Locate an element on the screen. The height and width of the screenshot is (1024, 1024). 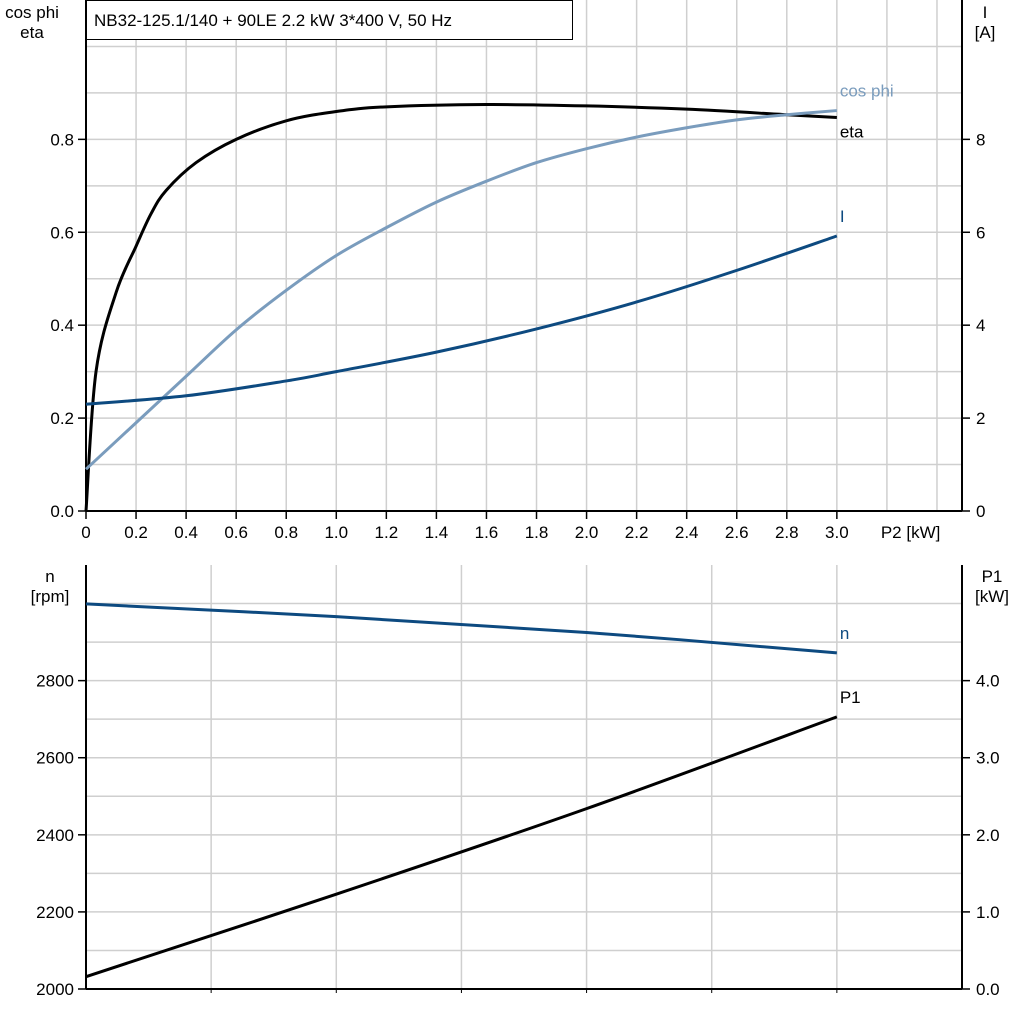
x-tick-label: 1.6 is located at coordinates (487, 532).